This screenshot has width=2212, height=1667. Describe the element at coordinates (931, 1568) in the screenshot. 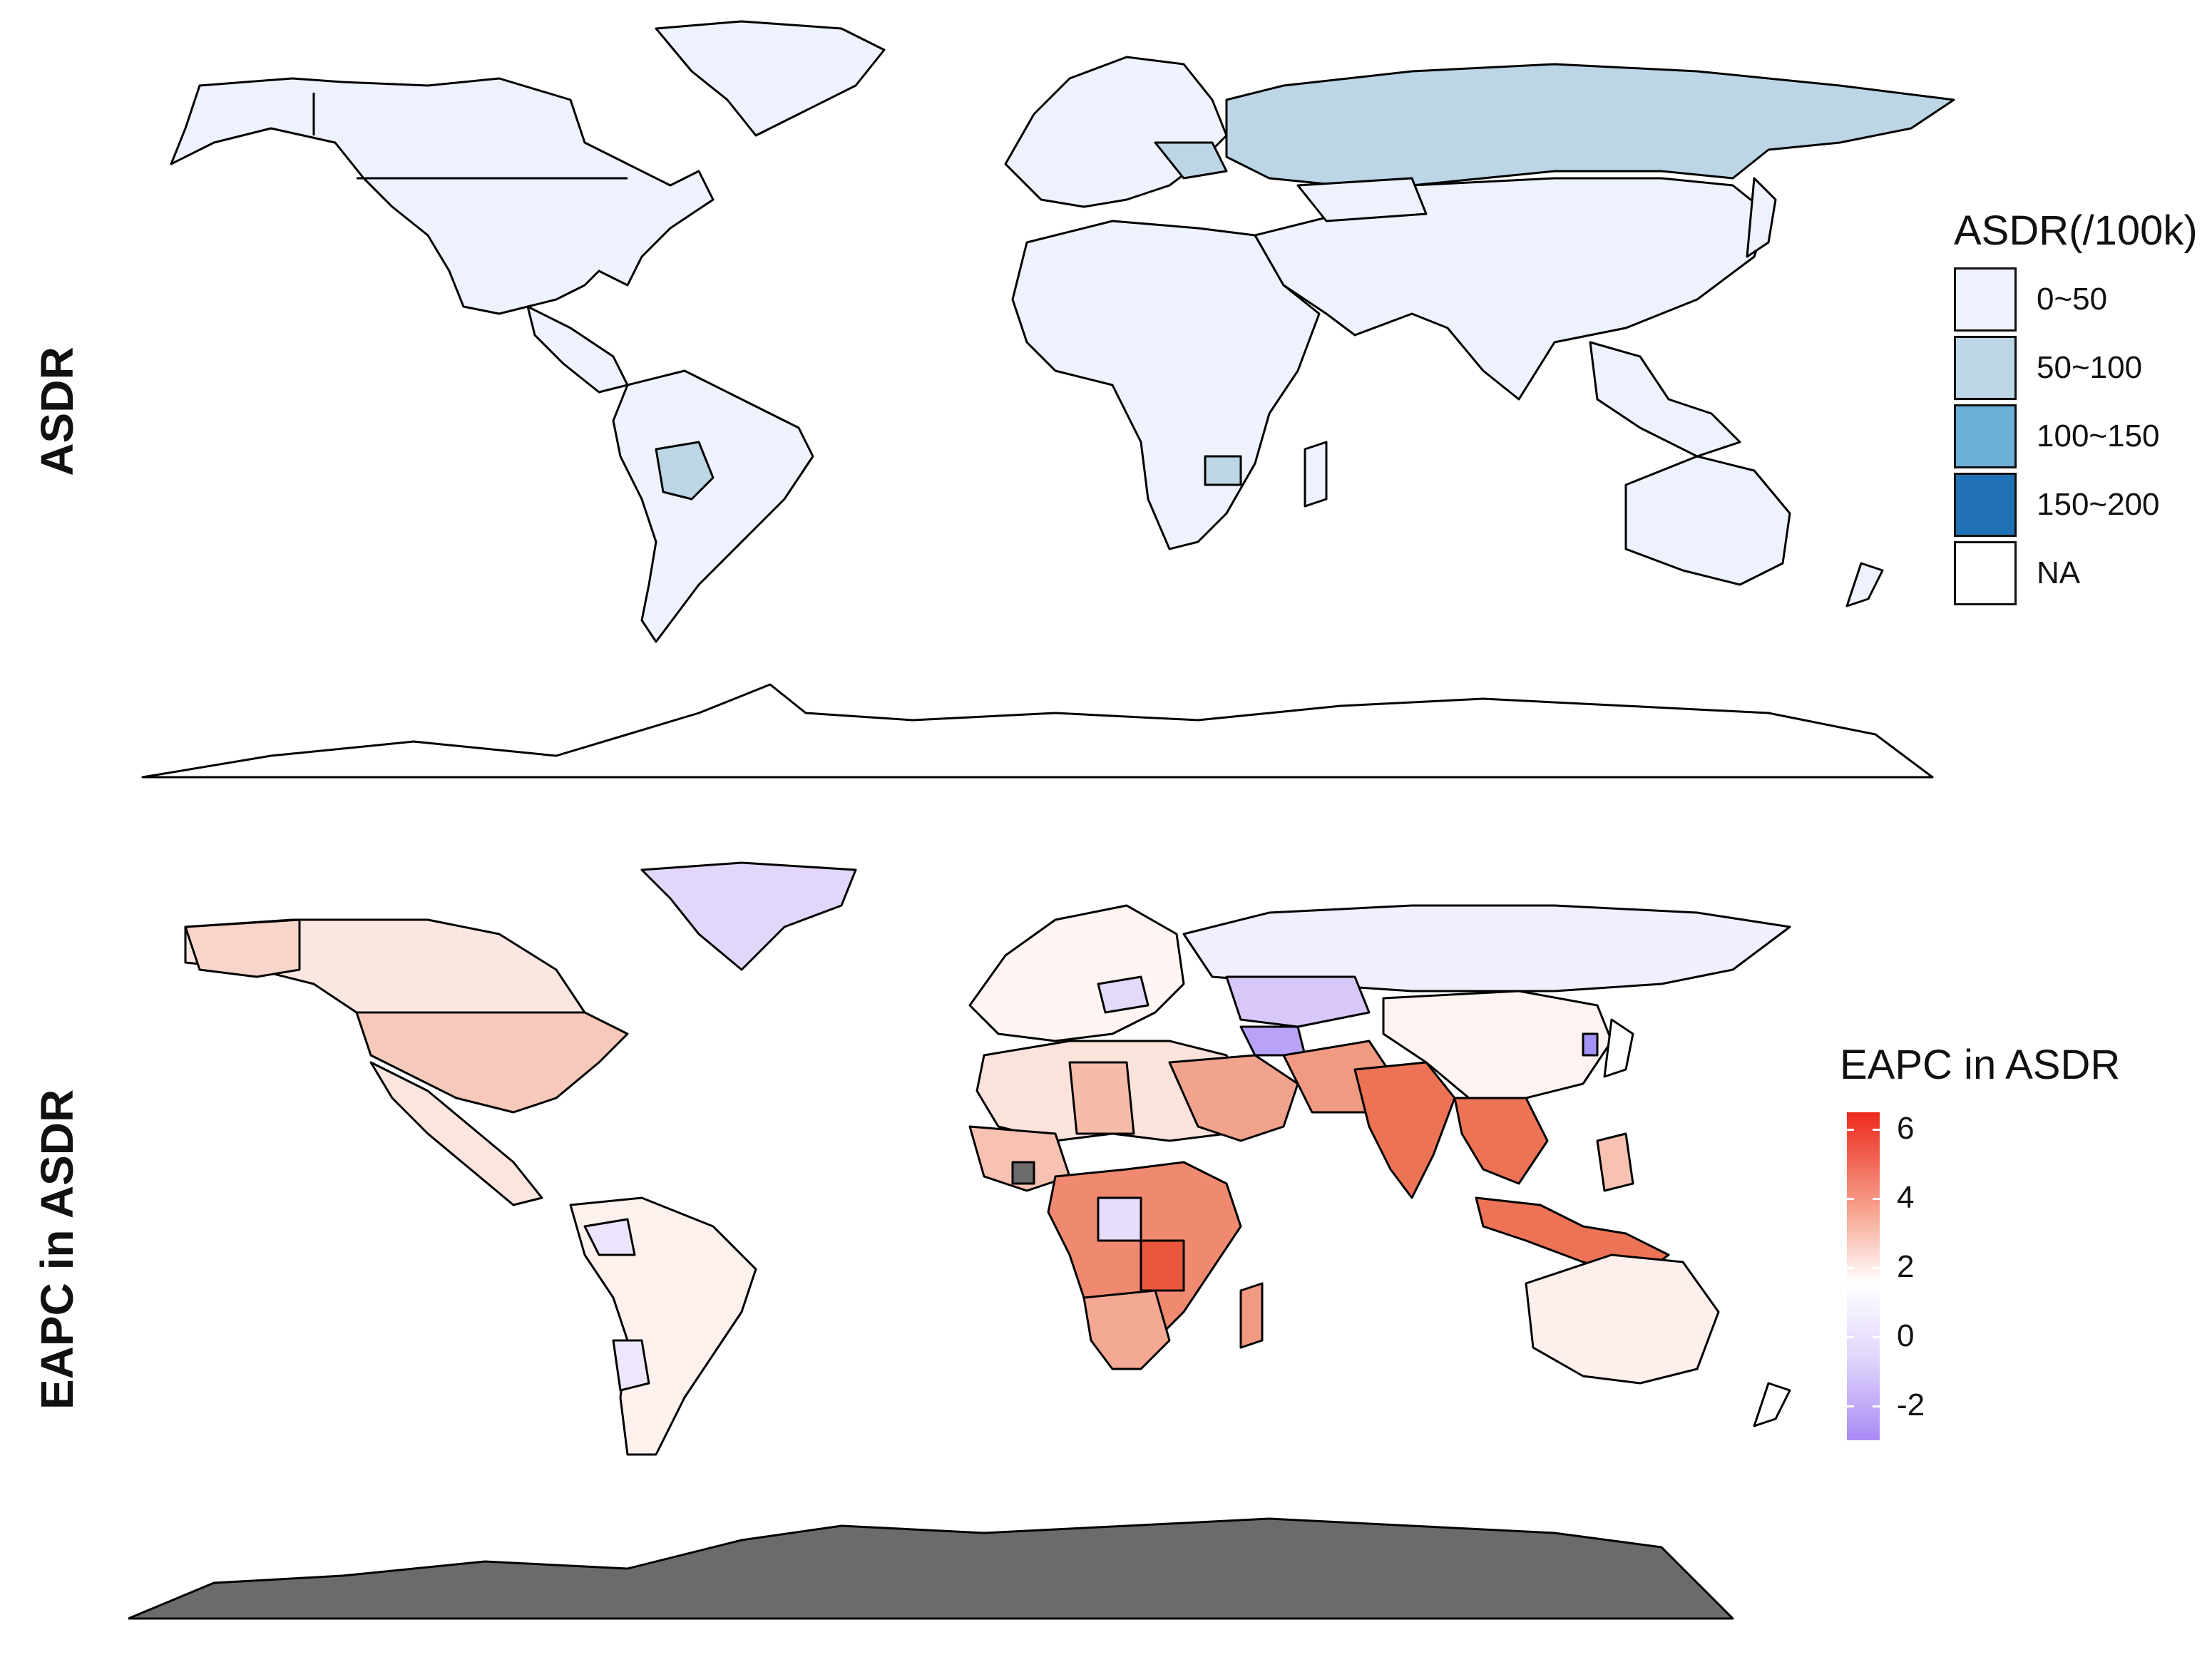

I see `eapc-antarctica` at that location.